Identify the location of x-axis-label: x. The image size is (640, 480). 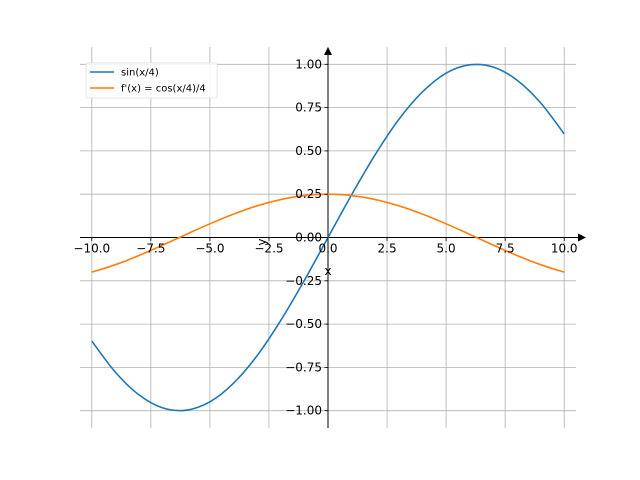
(327, 271).